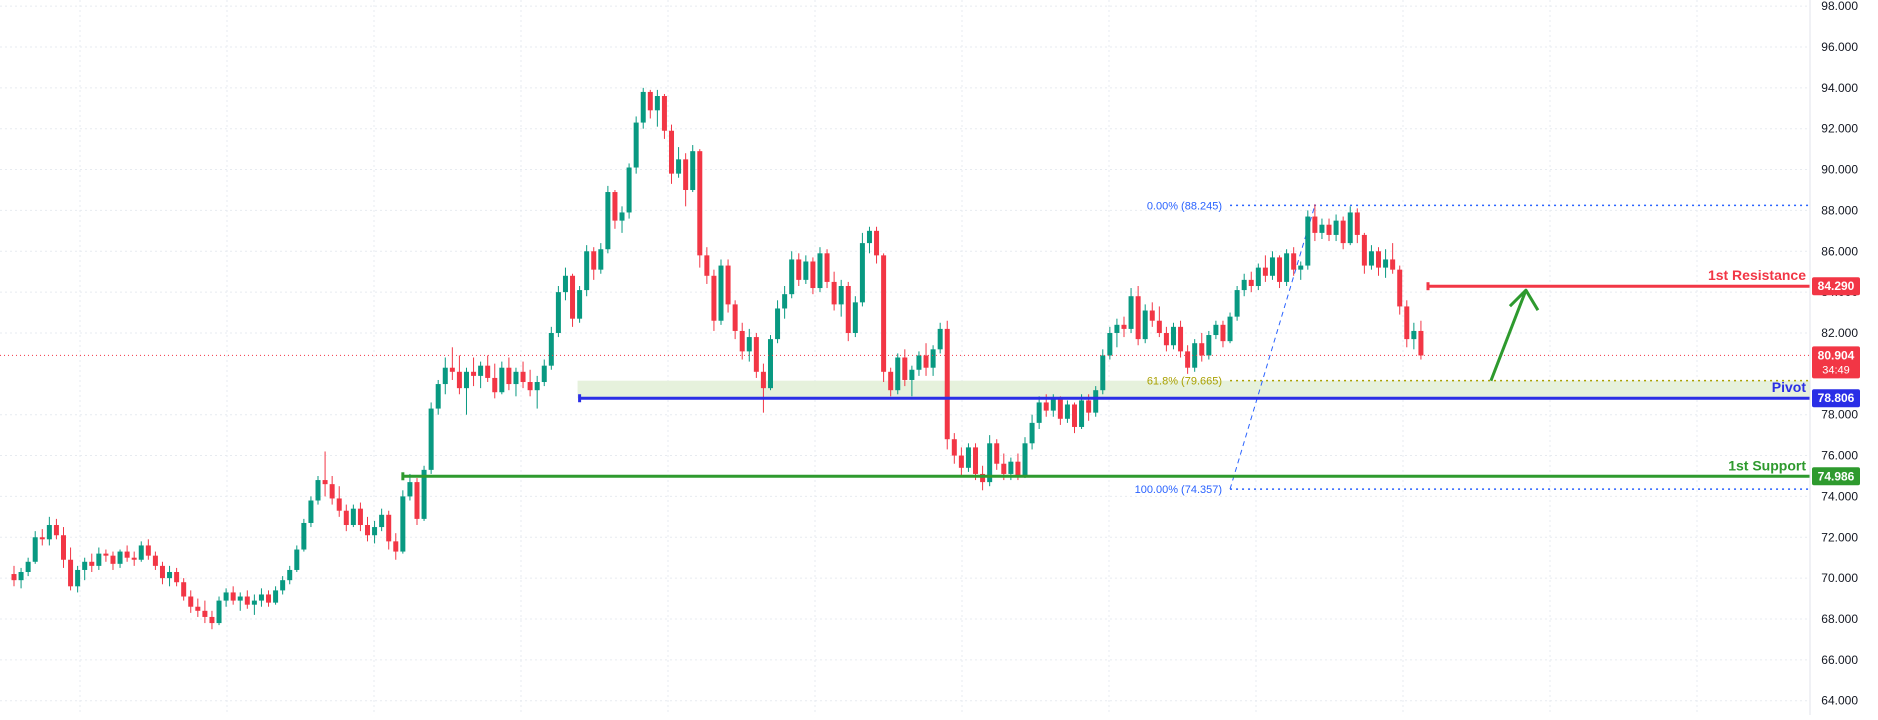 The width and height of the screenshot is (1878, 720). What do you see at coordinates (1839, 88) in the screenshot?
I see `y-tick-label: 94.000` at bounding box center [1839, 88].